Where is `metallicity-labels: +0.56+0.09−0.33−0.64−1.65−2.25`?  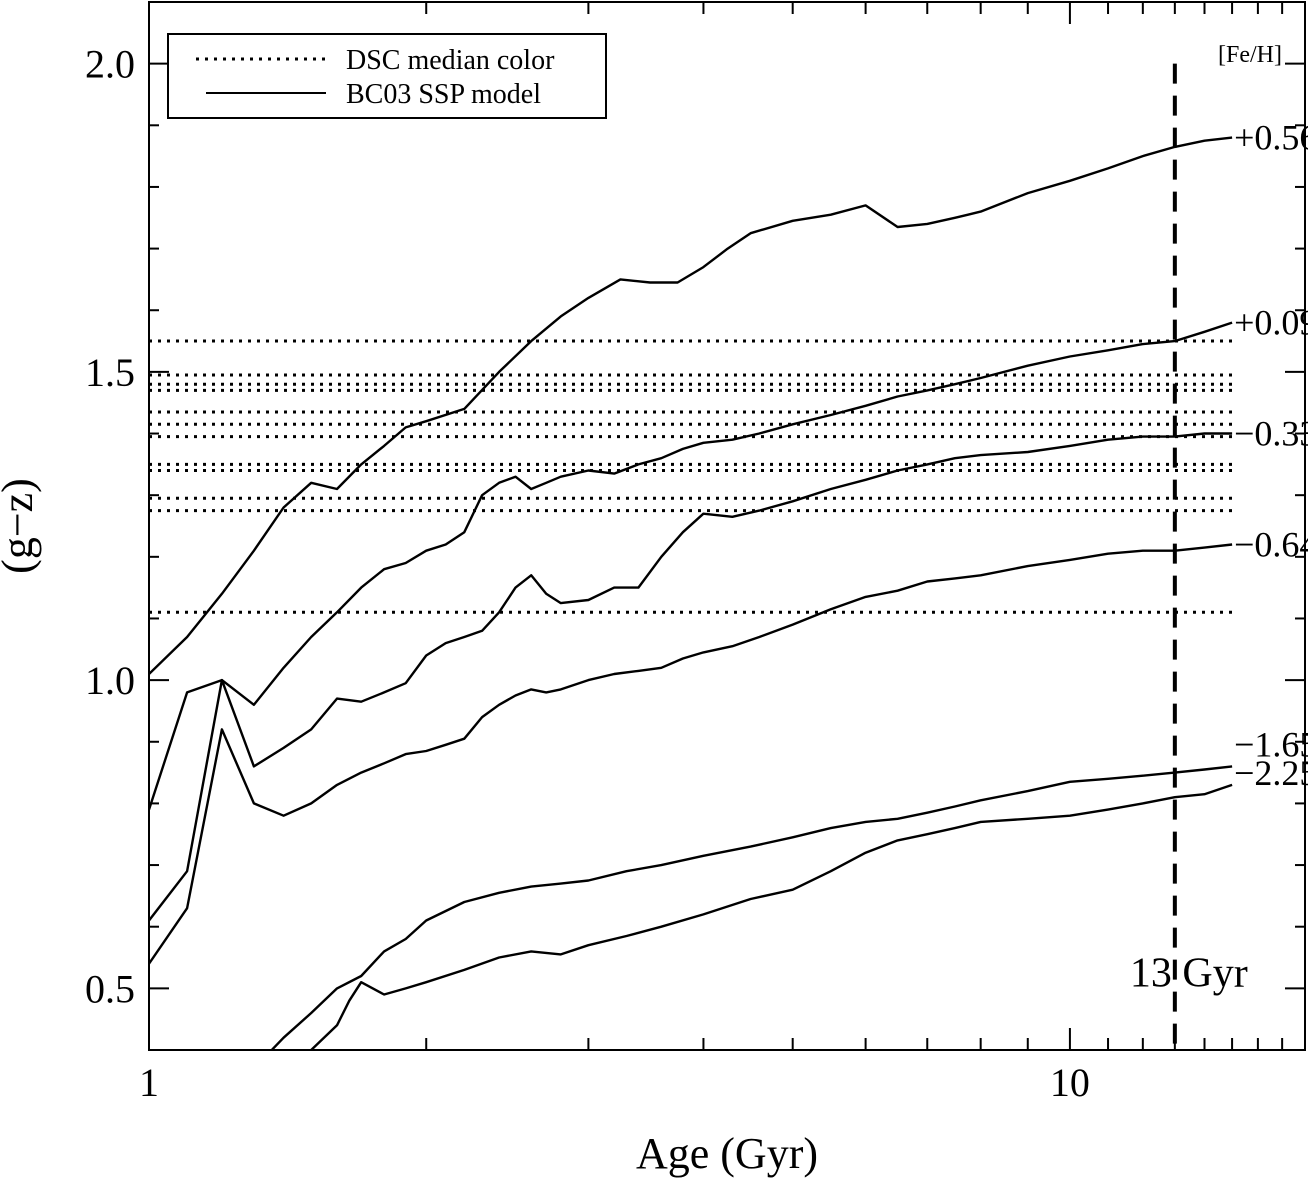 metallicity-labels: +0.56+0.09−0.33−0.64−1.65−2.25 is located at coordinates (1271, 455).